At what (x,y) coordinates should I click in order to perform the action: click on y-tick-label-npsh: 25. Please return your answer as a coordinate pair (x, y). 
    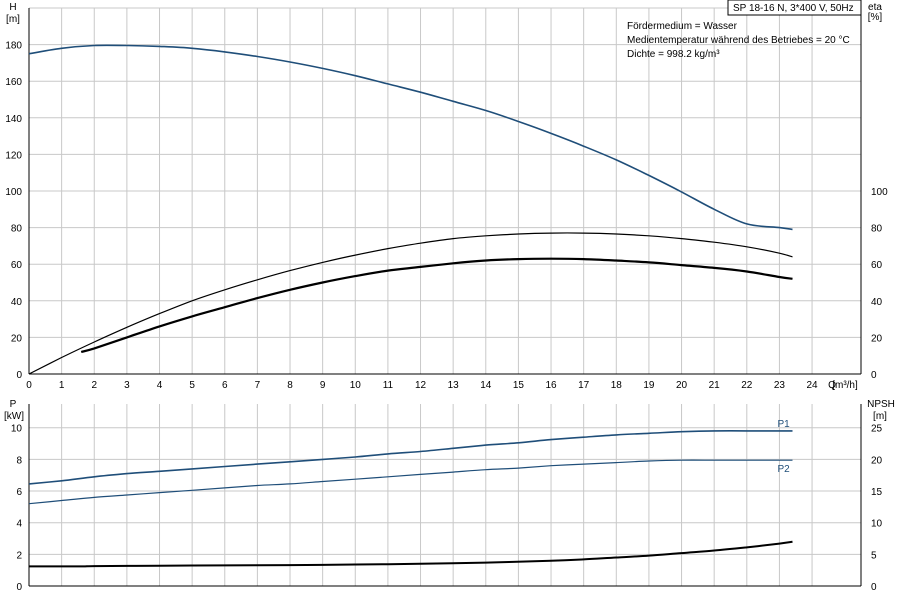
    Looking at the image, I should click on (877, 429).